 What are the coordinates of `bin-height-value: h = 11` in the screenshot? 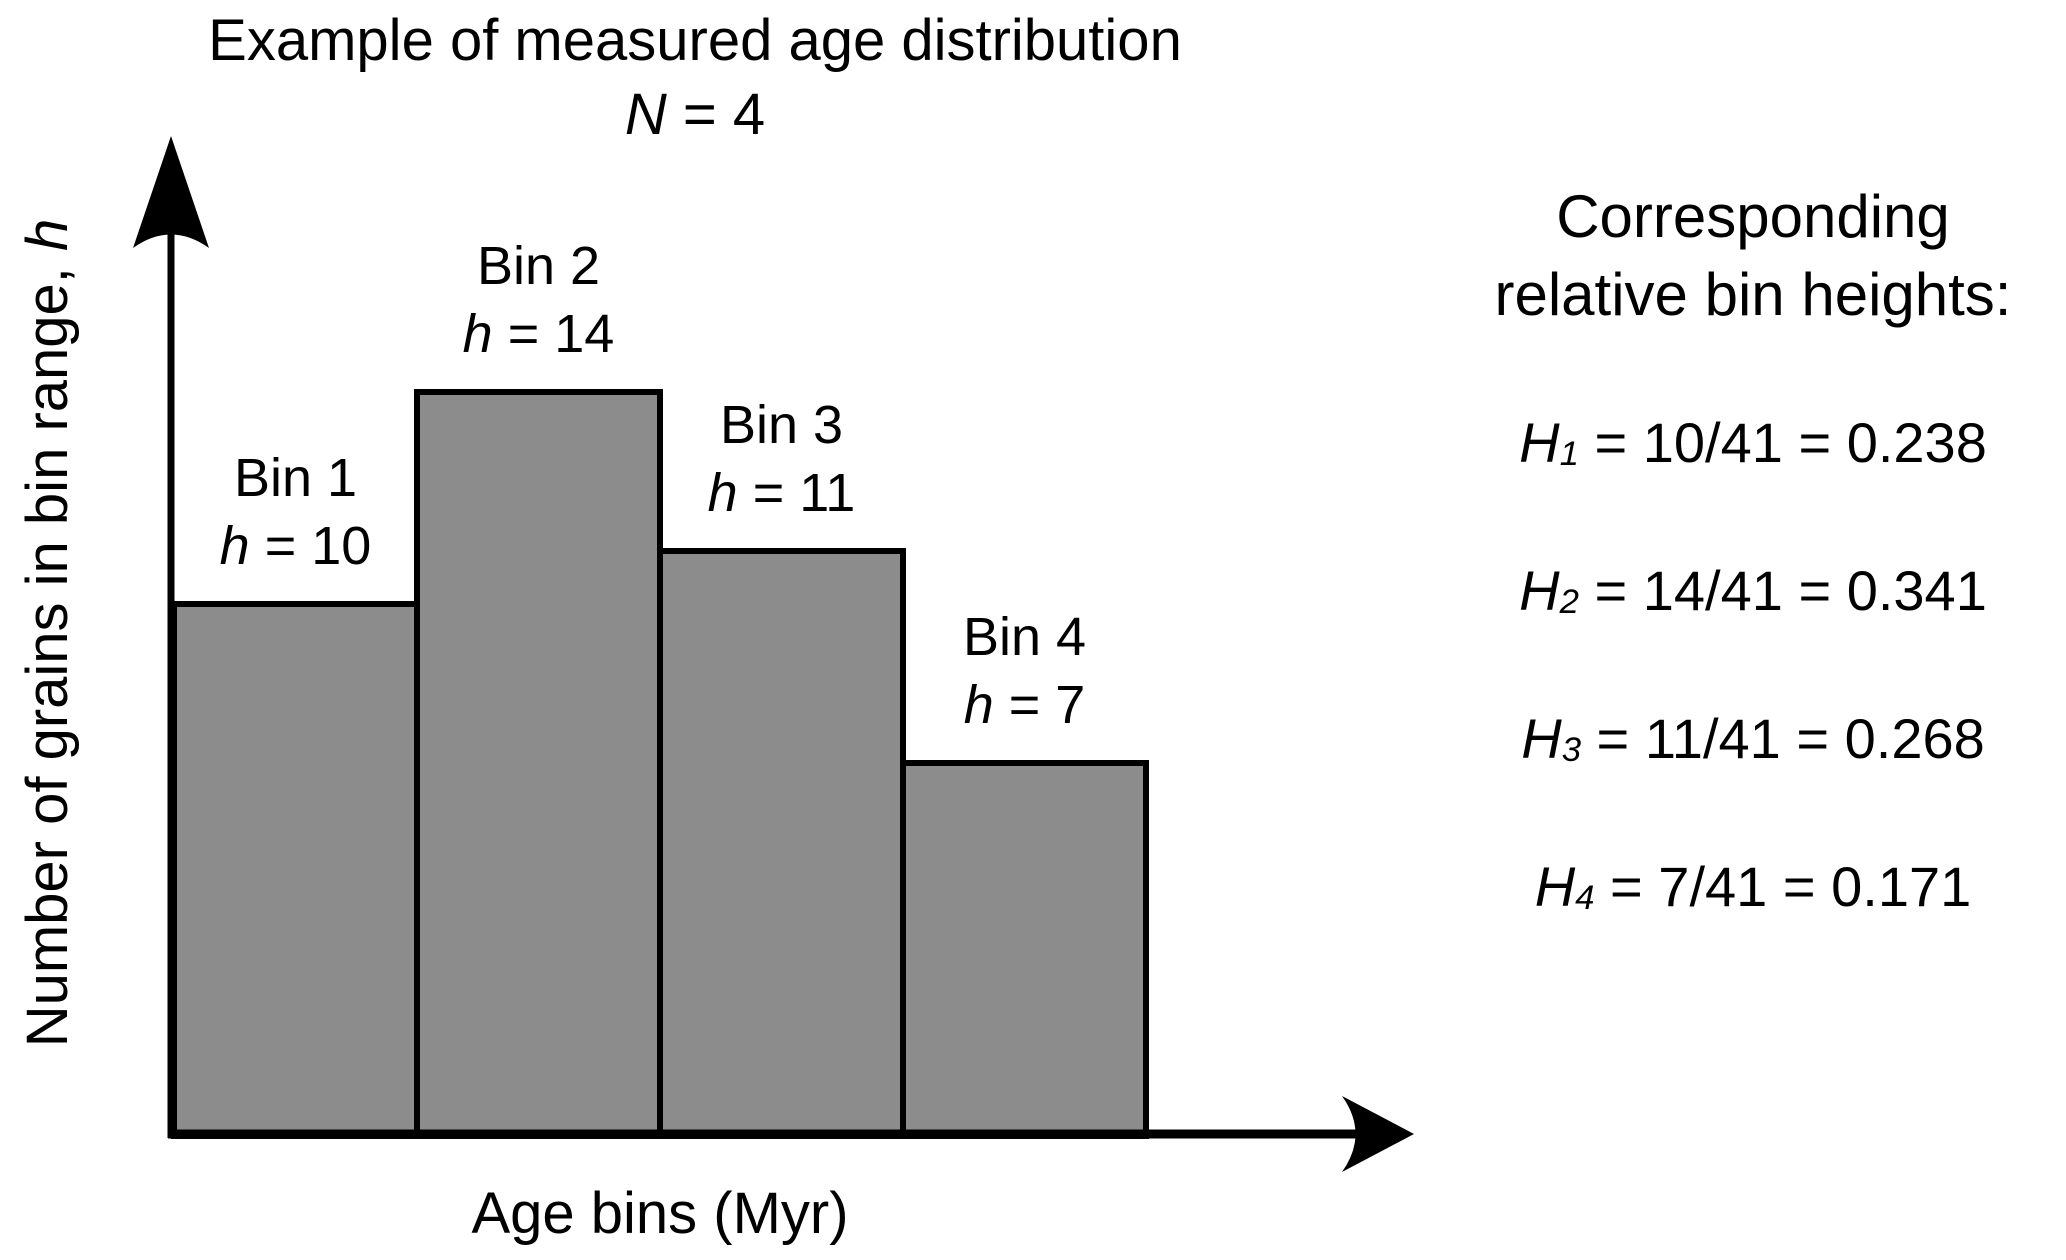 It's located at (782, 493).